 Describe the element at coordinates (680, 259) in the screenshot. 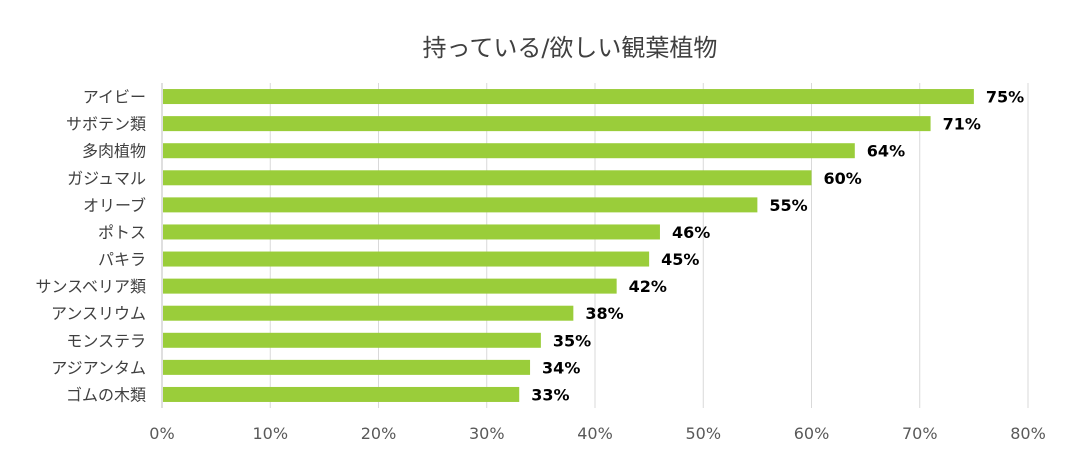

I see `data-label: 45%` at that location.